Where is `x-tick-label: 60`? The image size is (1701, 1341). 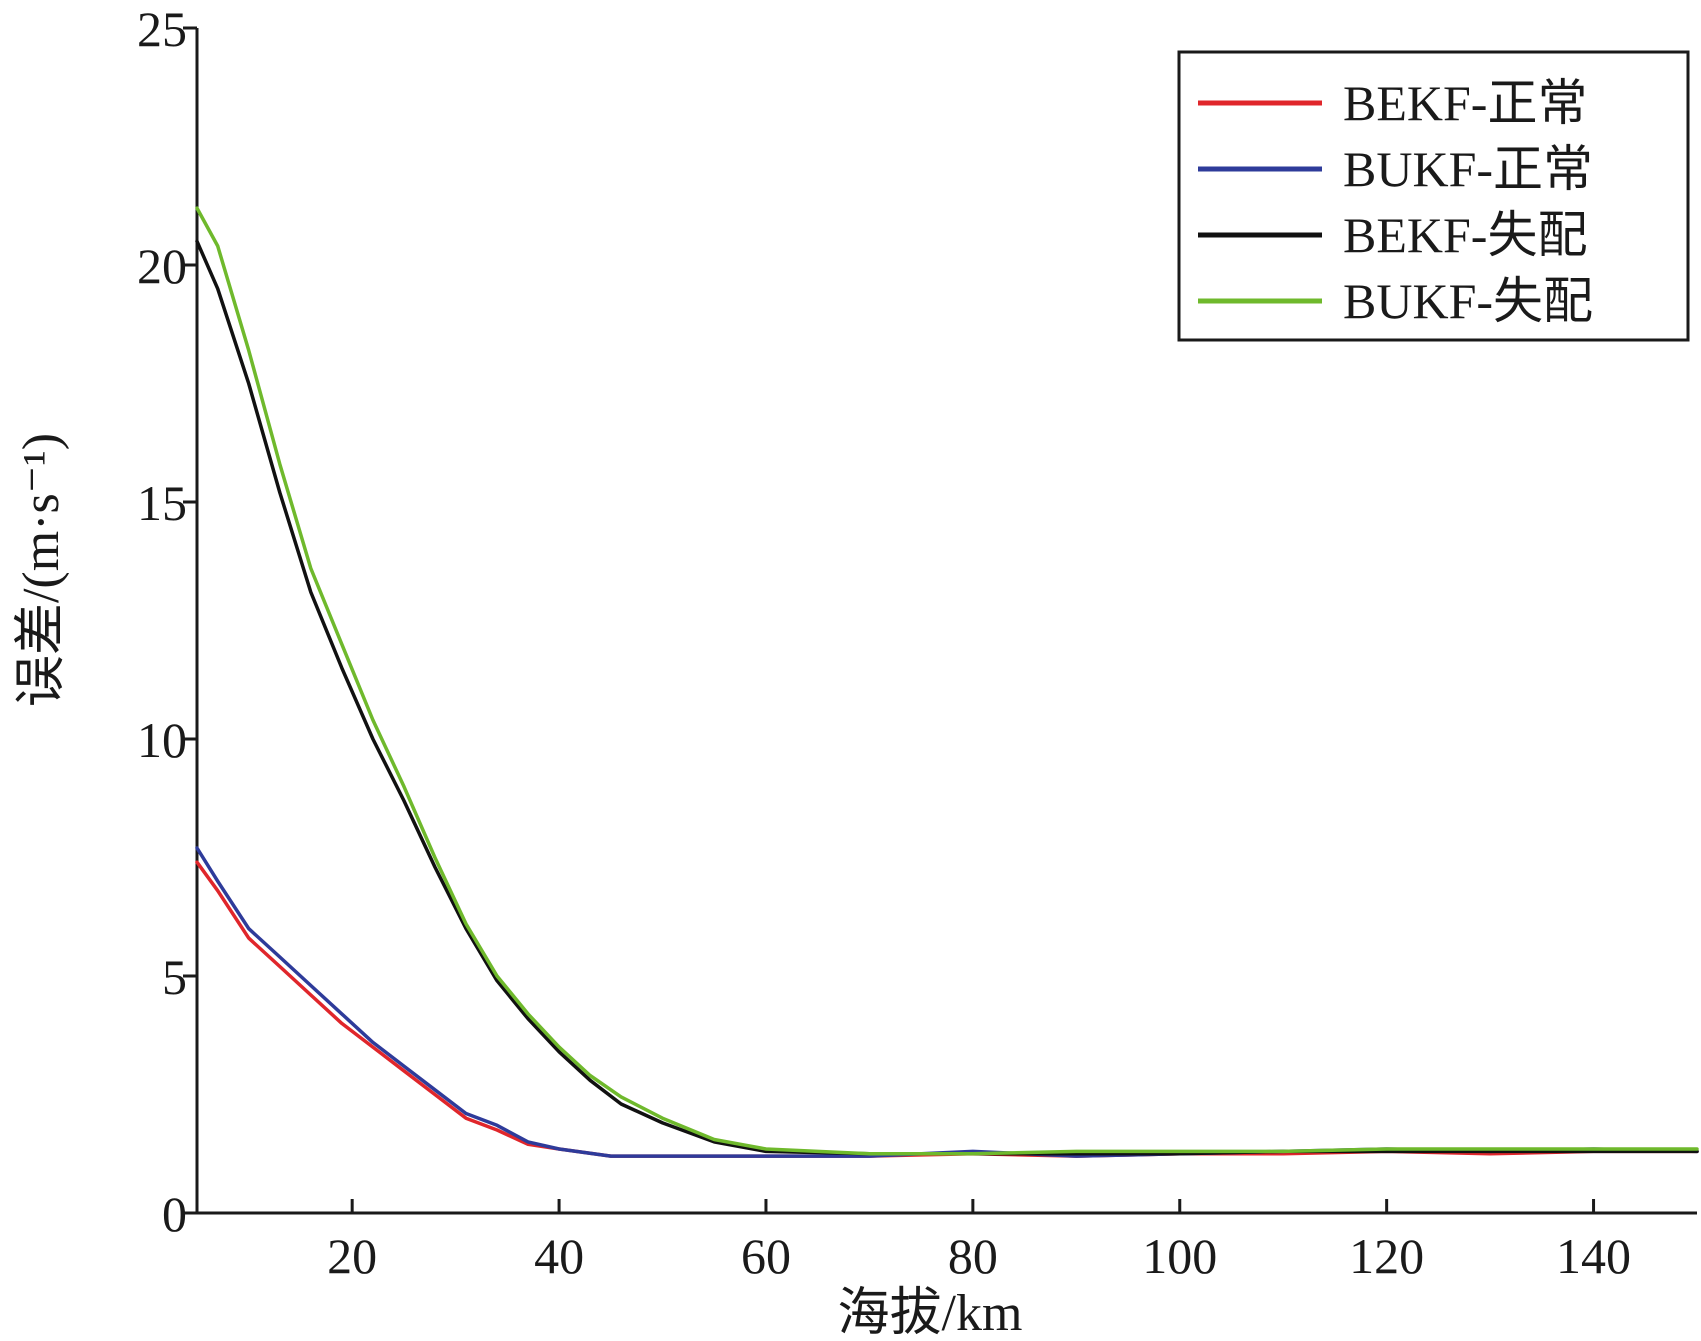 x-tick-label: 60 is located at coordinates (766, 1256).